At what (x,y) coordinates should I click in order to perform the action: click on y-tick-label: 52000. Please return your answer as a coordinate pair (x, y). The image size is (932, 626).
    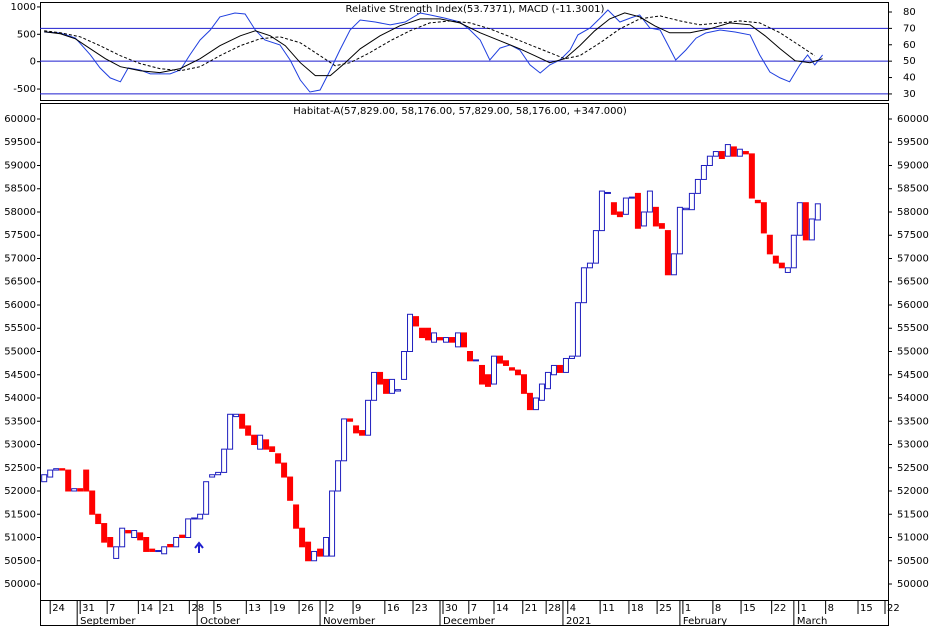
    Looking at the image, I should click on (20, 491).